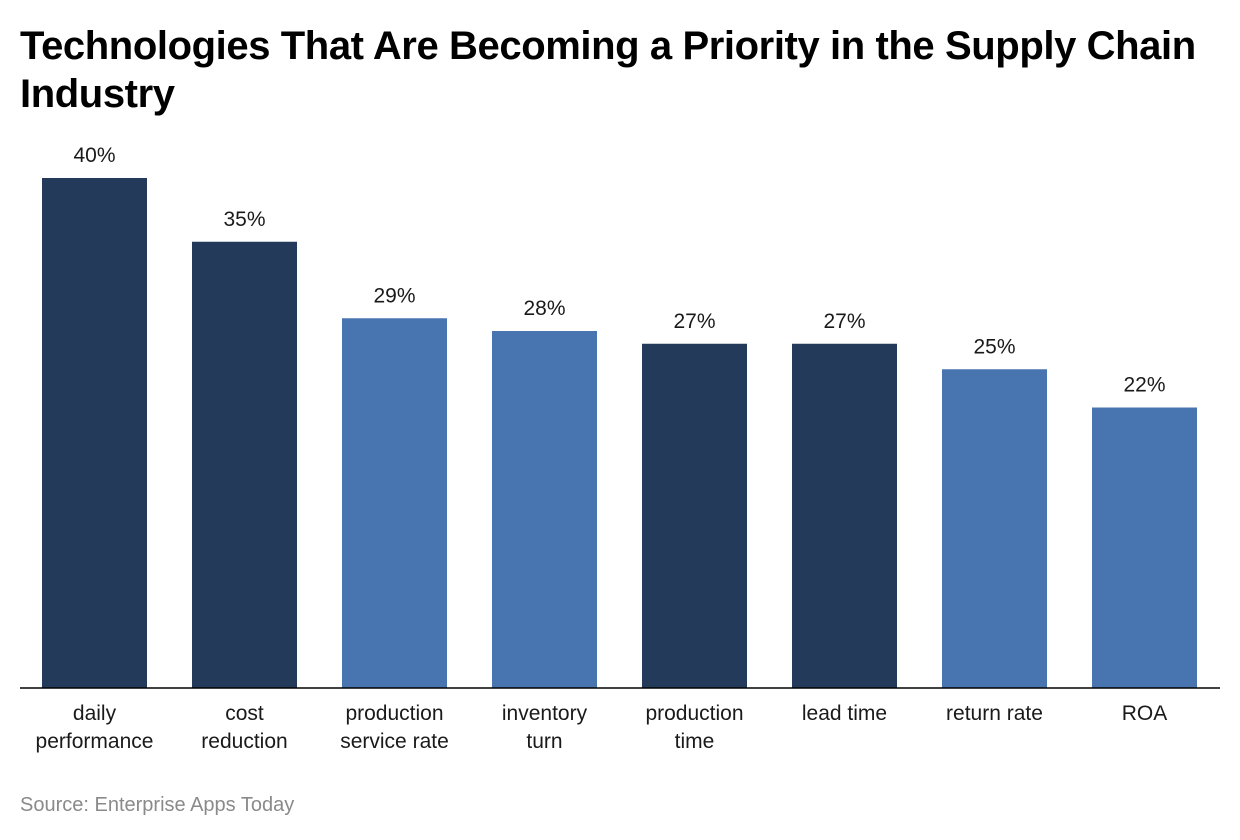 Image resolution: width=1240 pixels, height=840 pixels. I want to click on category-label-4: production time, so click(694, 727).